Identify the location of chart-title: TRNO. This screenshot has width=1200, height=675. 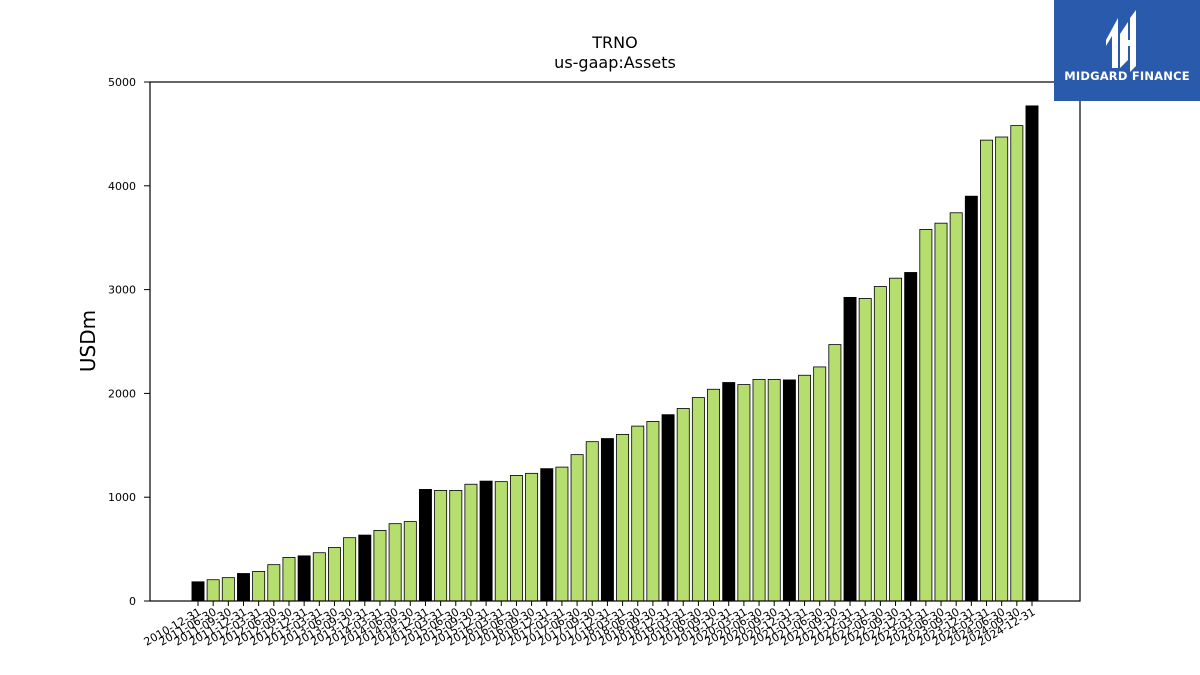
(614, 42).